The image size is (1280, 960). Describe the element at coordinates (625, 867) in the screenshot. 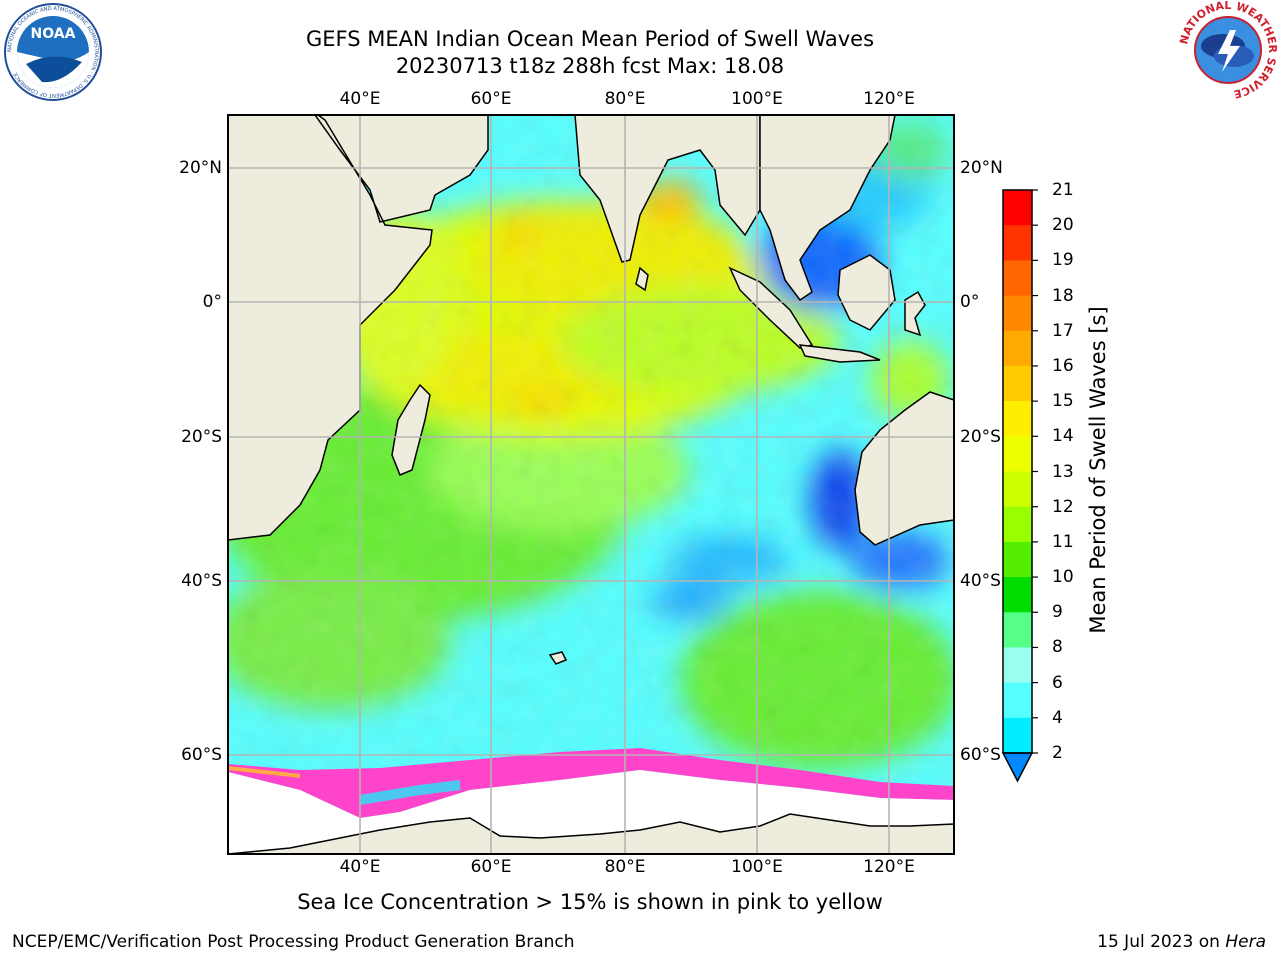

I see `bottom-lon-label: 80°E` at that location.